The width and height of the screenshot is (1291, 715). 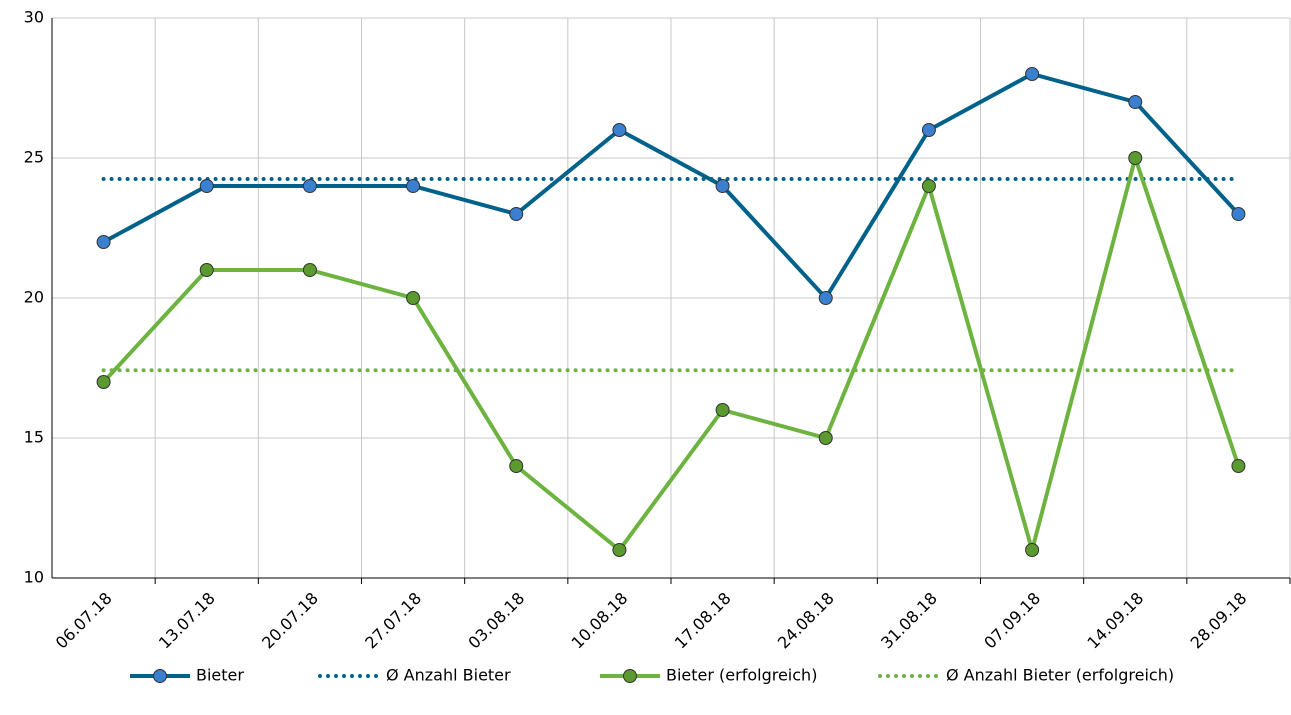 I want to click on x-tick-label: 03.08.18, so click(x=496, y=621).